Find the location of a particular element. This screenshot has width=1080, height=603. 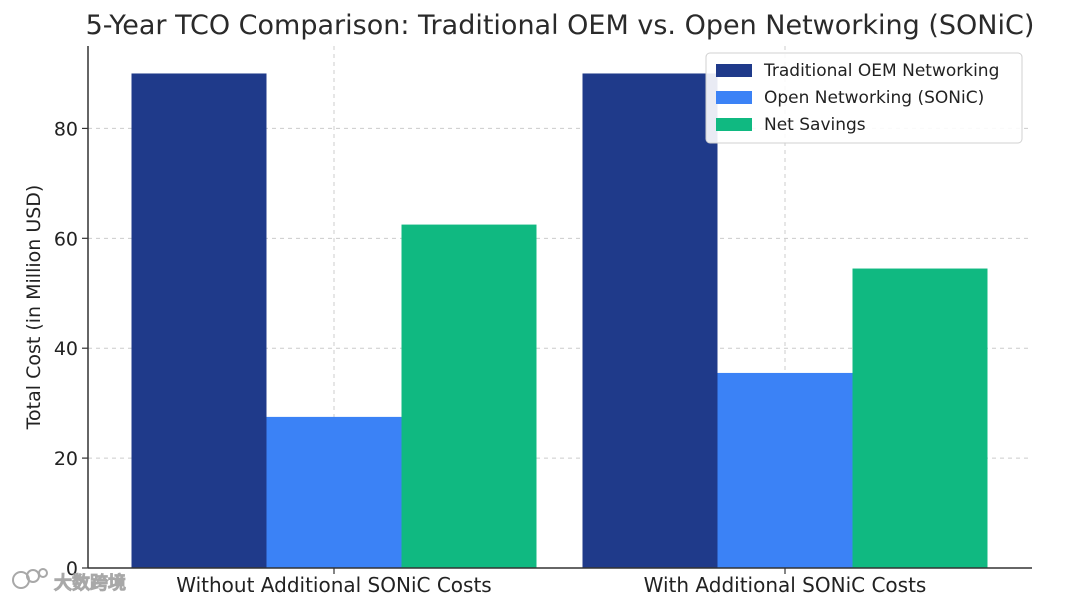

watermark: 大数跨境 is located at coordinates (69, 581).